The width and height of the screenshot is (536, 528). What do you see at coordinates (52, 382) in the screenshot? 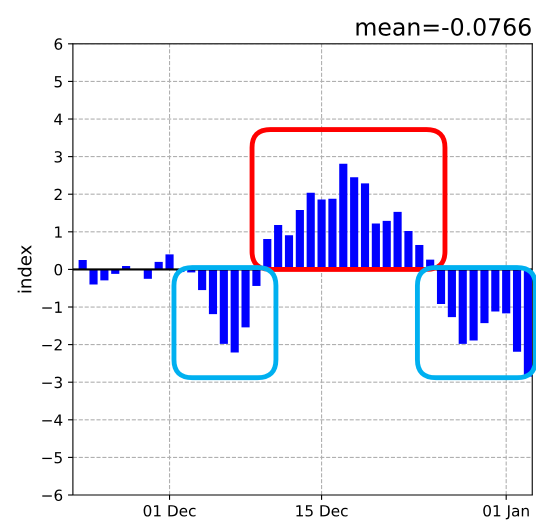
I see `y-tick-label: −3` at bounding box center [52, 382].